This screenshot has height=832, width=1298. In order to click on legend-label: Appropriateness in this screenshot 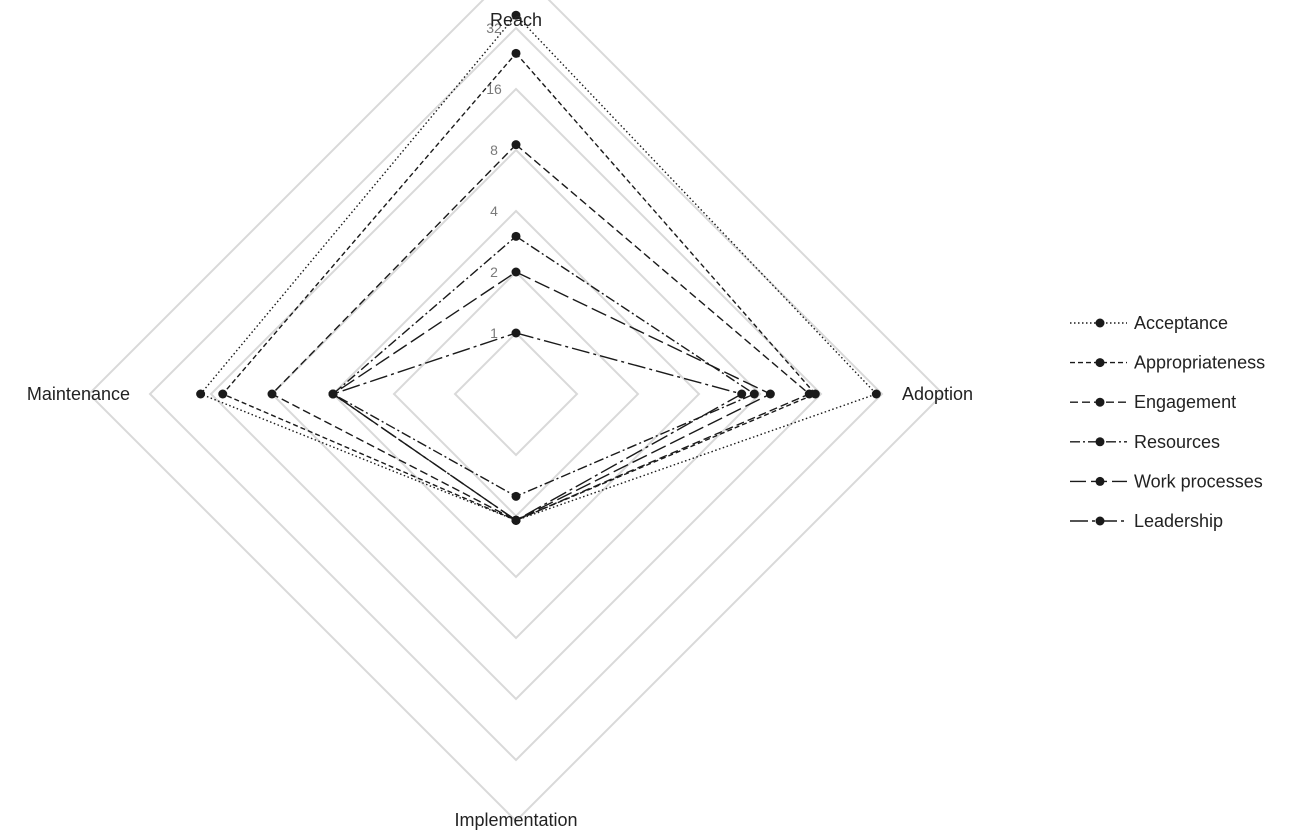, I will do `click(1199, 363)`.